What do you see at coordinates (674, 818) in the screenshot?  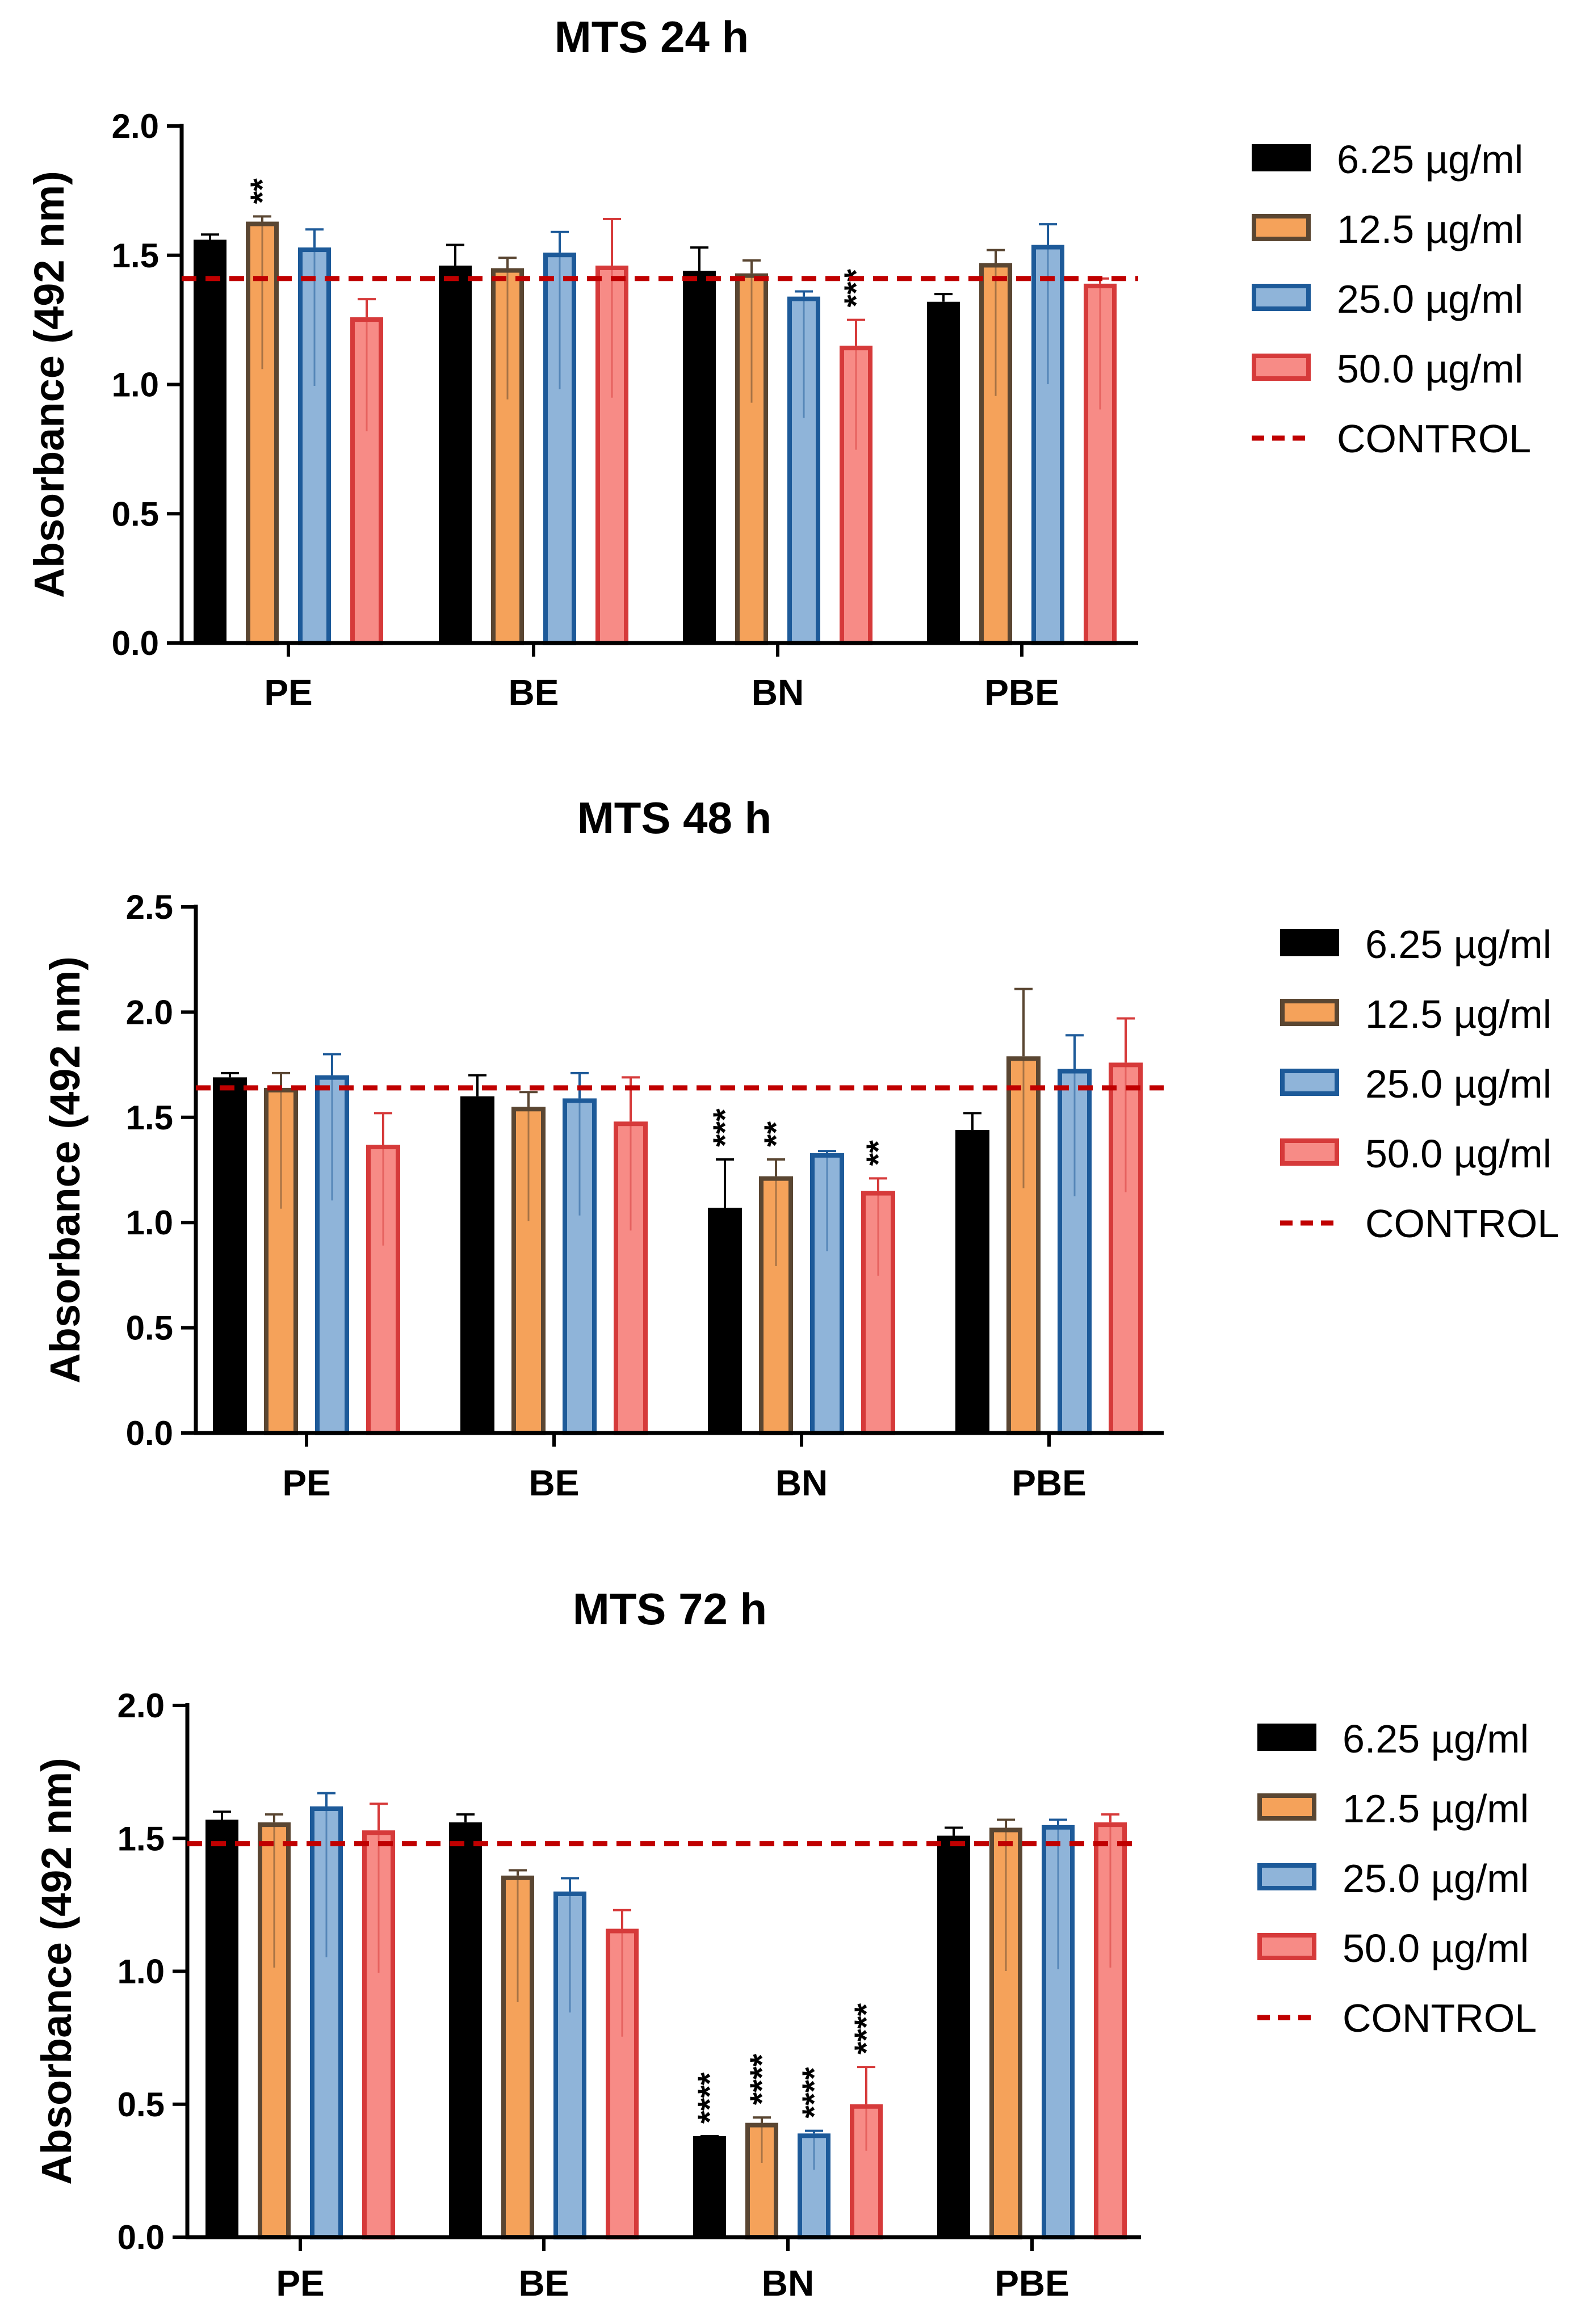 I see `chart-title: MTS 48 h` at bounding box center [674, 818].